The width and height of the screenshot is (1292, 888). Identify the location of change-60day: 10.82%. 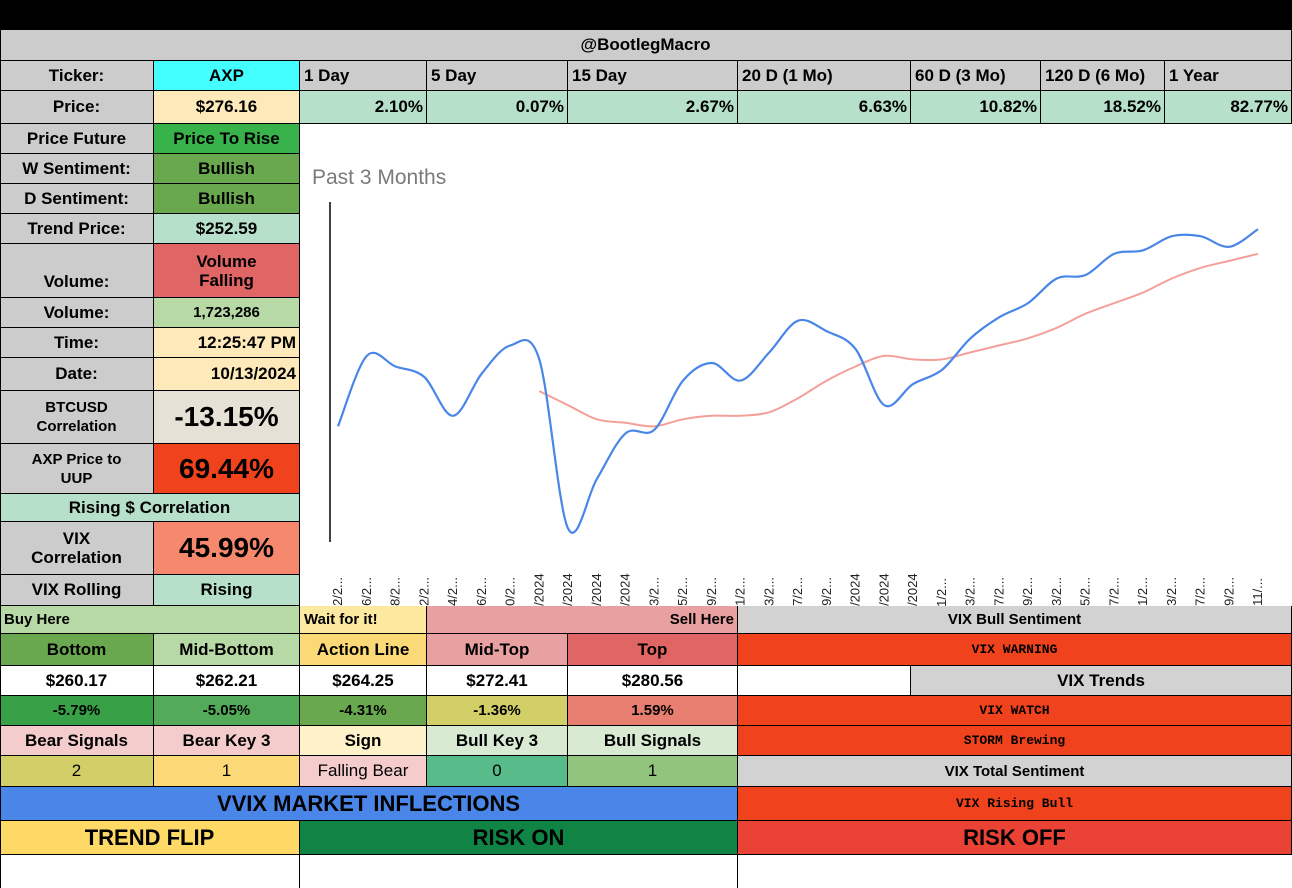
(976, 107).